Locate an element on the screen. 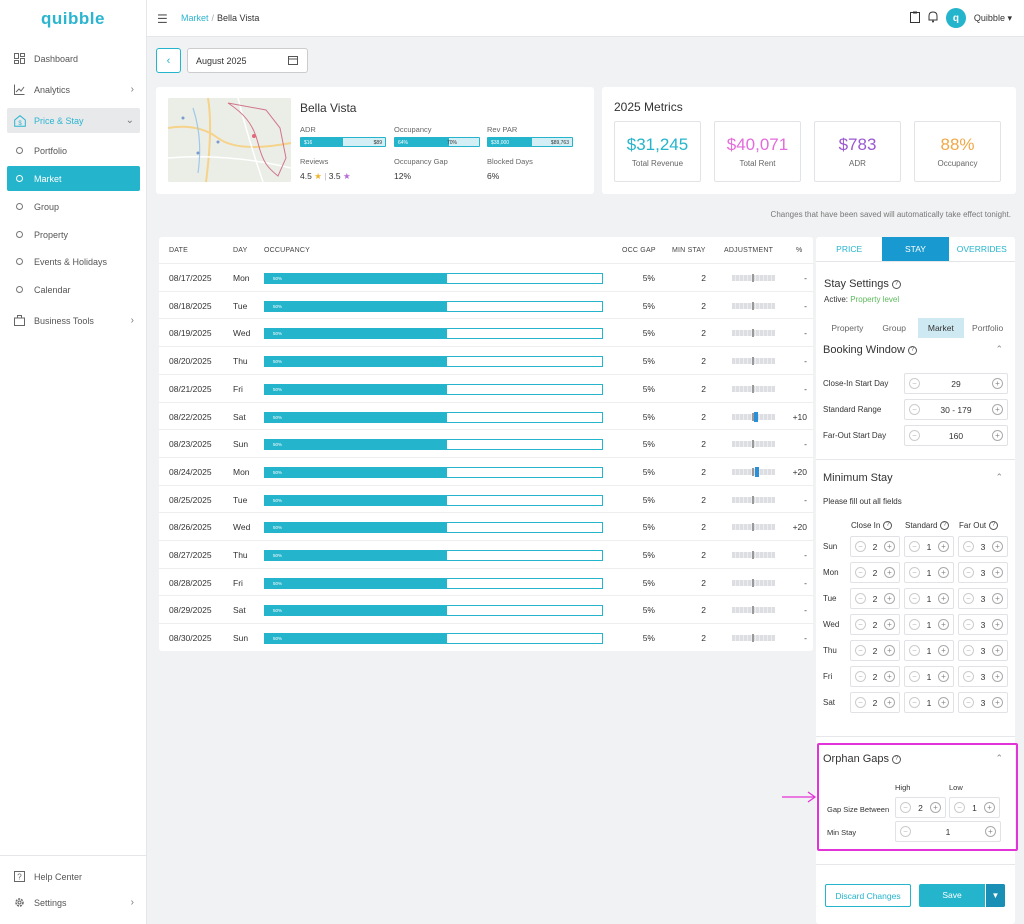  booking-field-stepper: − 29 + is located at coordinates (956, 383).